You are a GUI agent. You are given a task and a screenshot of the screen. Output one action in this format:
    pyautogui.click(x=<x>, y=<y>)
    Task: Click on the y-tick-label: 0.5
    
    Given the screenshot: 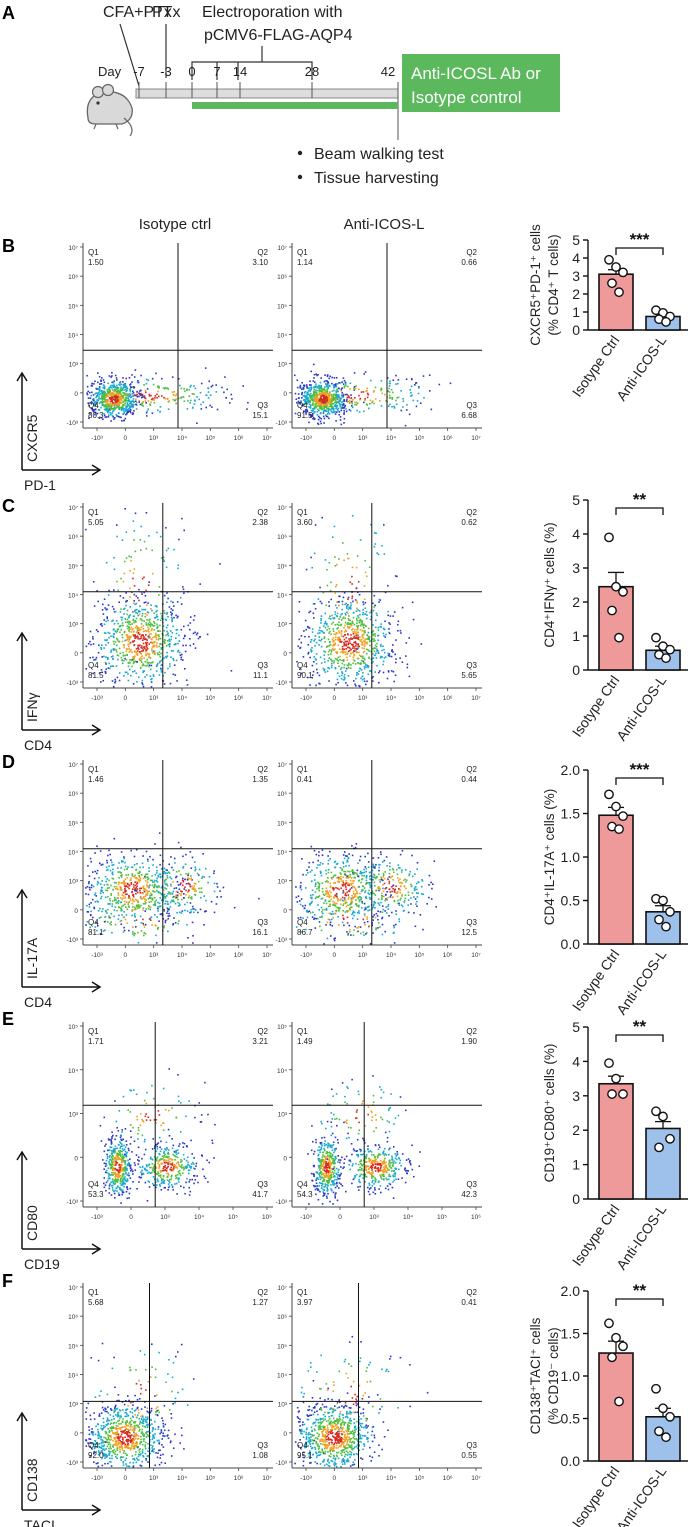 What is the action you would take?
    pyautogui.click(x=571, y=1419)
    